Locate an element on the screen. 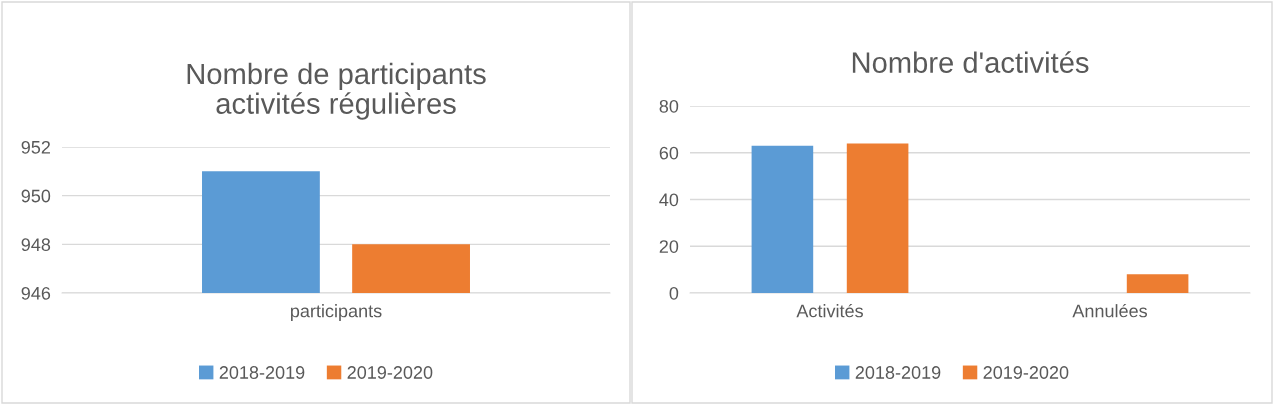  chart-title: Nombre d'activités is located at coordinates (970, 62).